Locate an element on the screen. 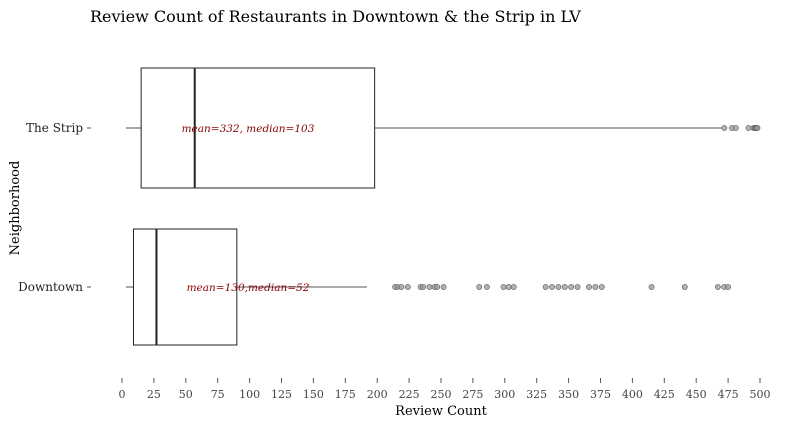 The width and height of the screenshot is (800, 423). x-tick-label: 150 is located at coordinates (313, 394).